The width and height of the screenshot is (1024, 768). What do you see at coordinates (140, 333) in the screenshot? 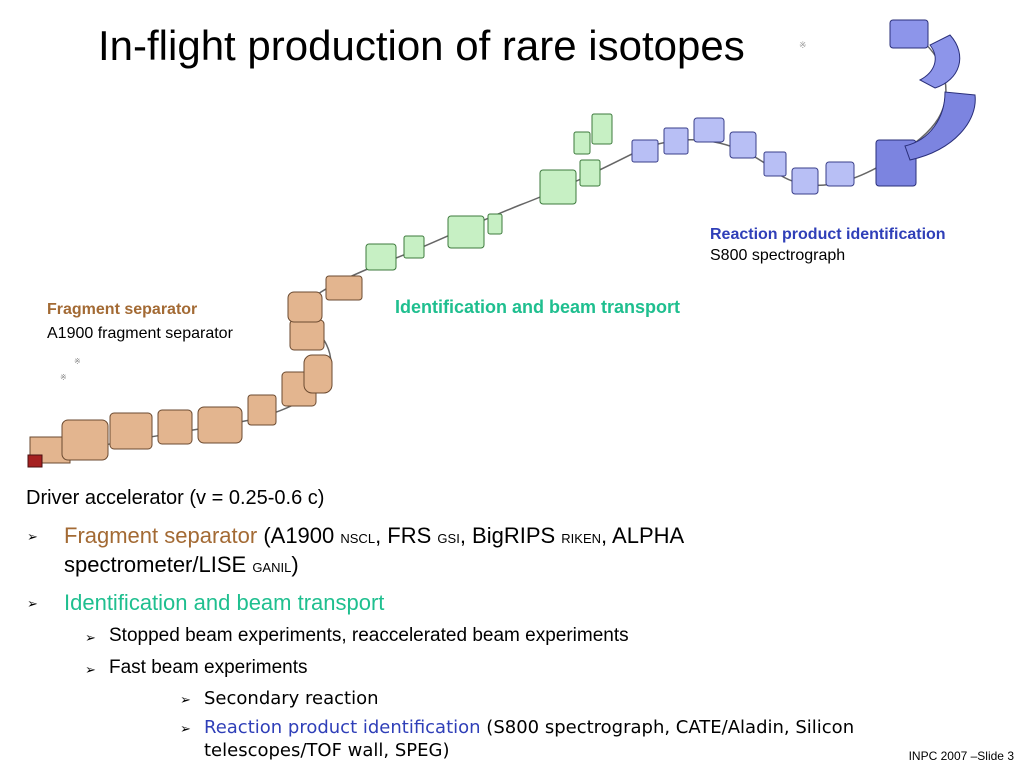
I see `fragment-separator-sub: A1900 fragment separator` at bounding box center [140, 333].